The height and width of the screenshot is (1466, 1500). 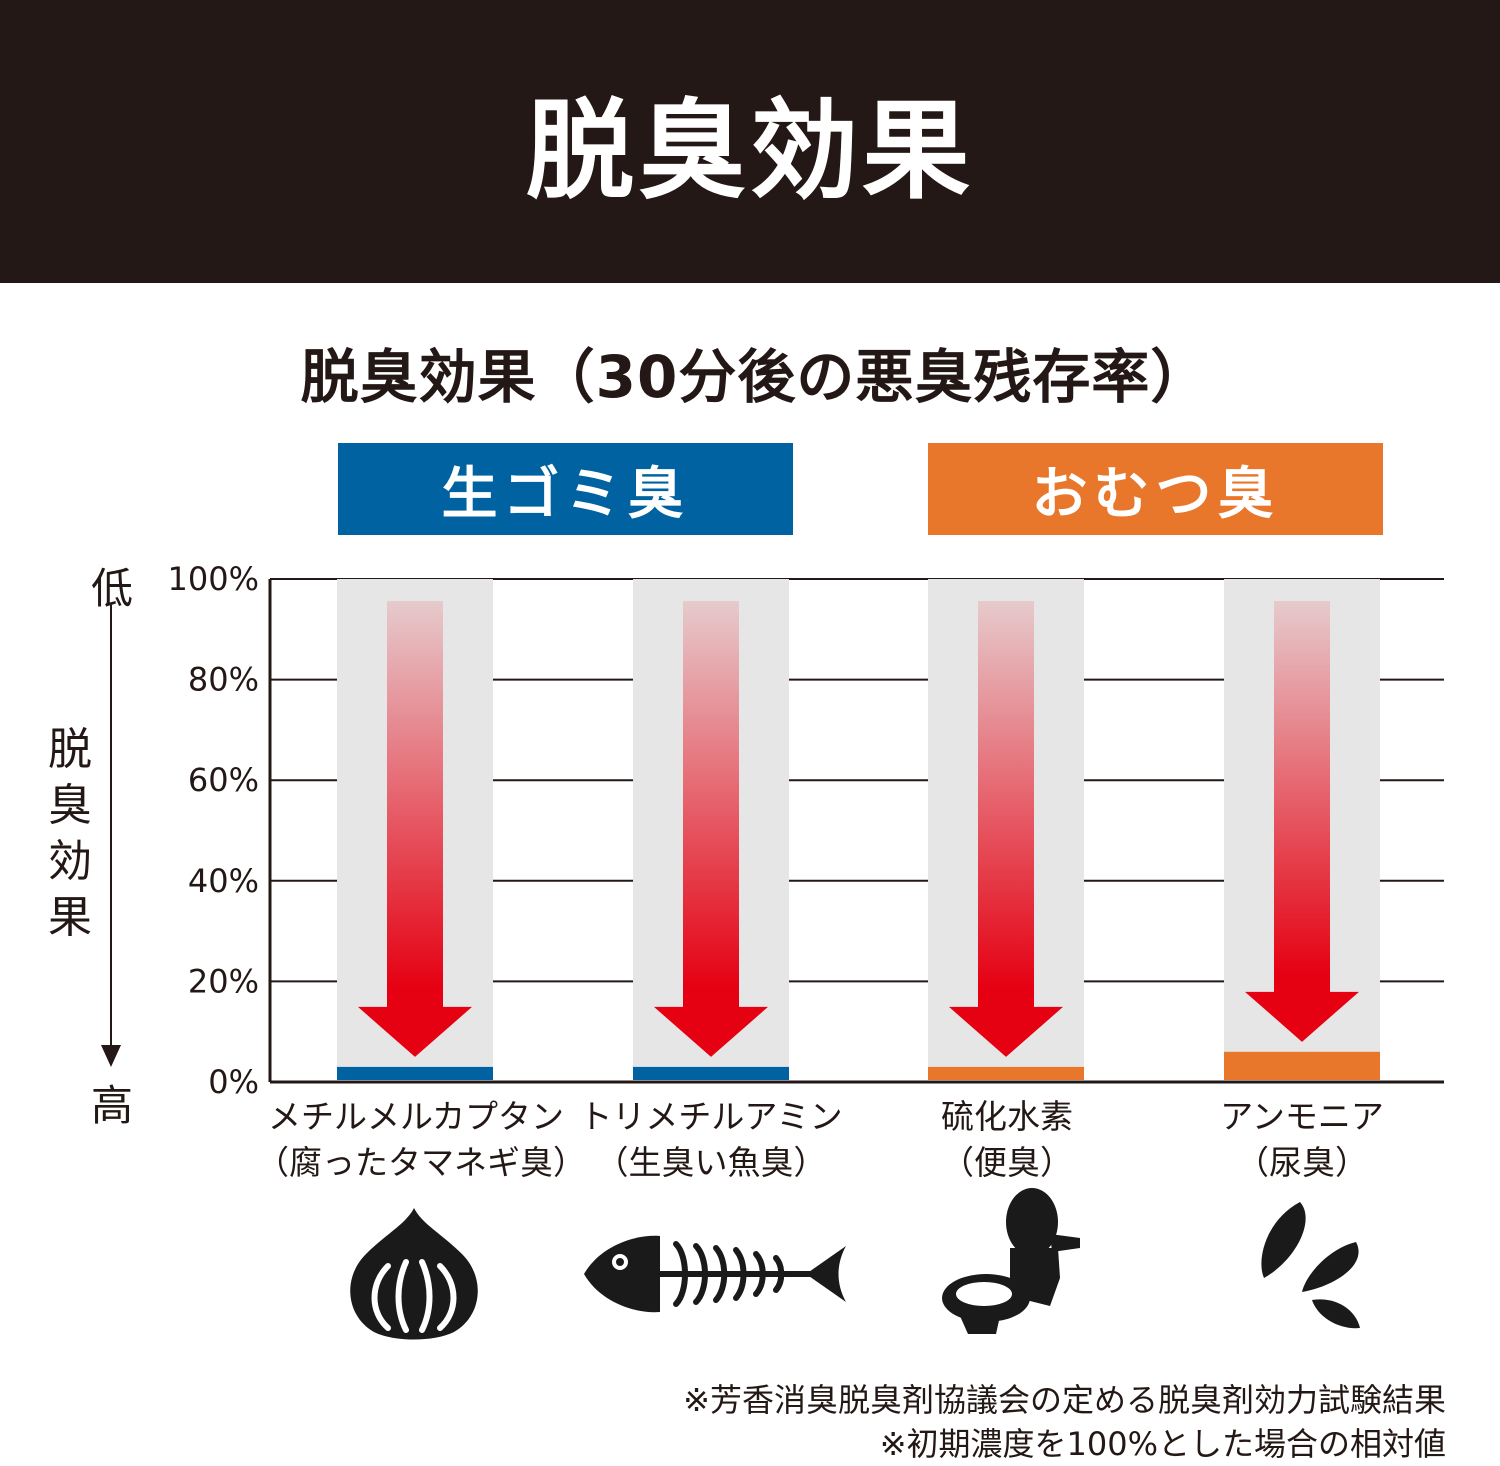 What do you see at coordinates (1007, 1116) in the screenshot?
I see `category-name: 硫化水素` at bounding box center [1007, 1116].